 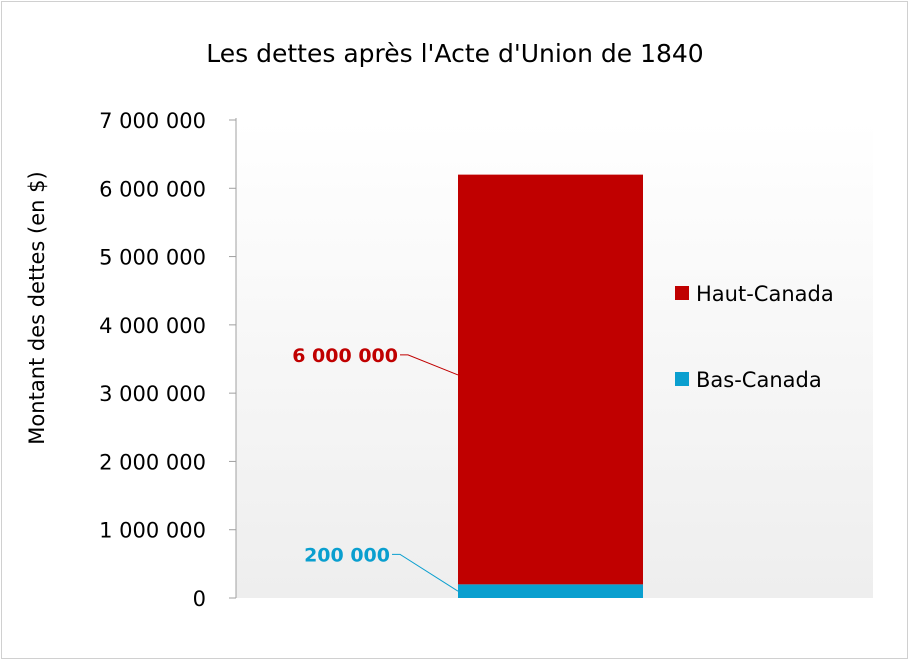 I want to click on legend-label-haut-canada: Haut-Canada, so click(x=765, y=294).